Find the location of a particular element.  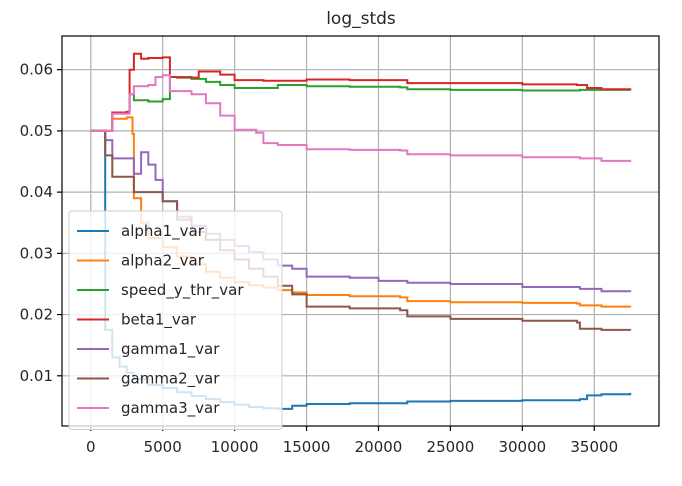

x-axis-ticks: 0 5000 10000 15000 20000 25000 30000 35000 is located at coordinates (352, 441).